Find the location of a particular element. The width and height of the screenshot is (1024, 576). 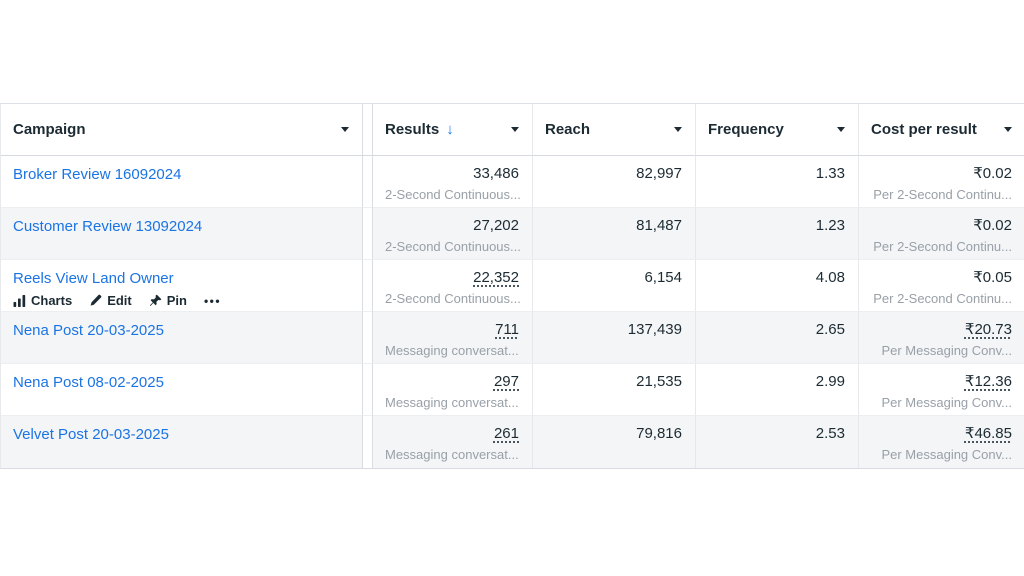

frequency-cell: 2.65 is located at coordinates (777, 338).